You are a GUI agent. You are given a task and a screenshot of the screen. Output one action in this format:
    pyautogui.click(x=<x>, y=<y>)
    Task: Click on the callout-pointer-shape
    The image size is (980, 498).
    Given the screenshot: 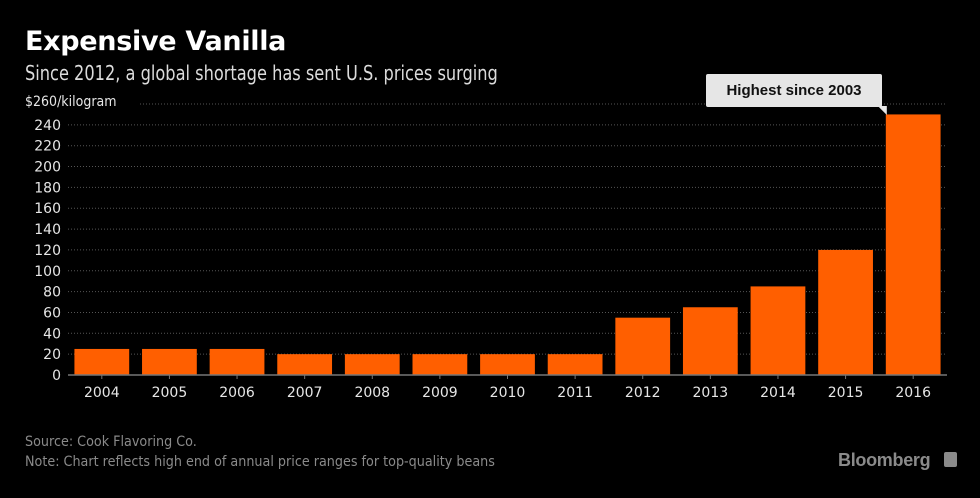 What is the action you would take?
    pyautogui.click(x=882, y=110)
    